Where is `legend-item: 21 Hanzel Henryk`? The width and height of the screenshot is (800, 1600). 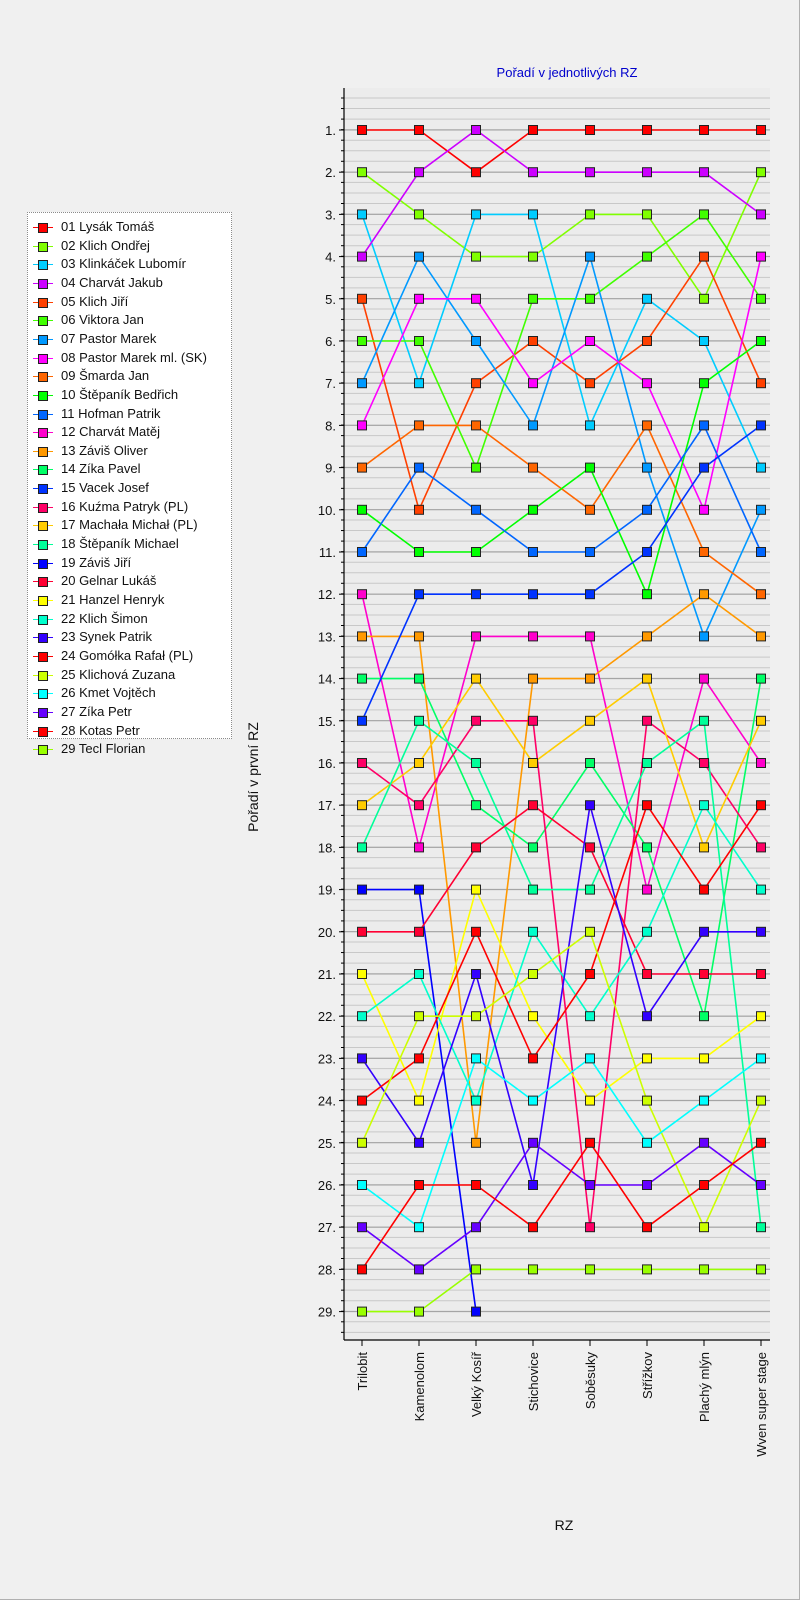
legend-item: 21 Hanzel Henryk is located at coordinates (130, 600).